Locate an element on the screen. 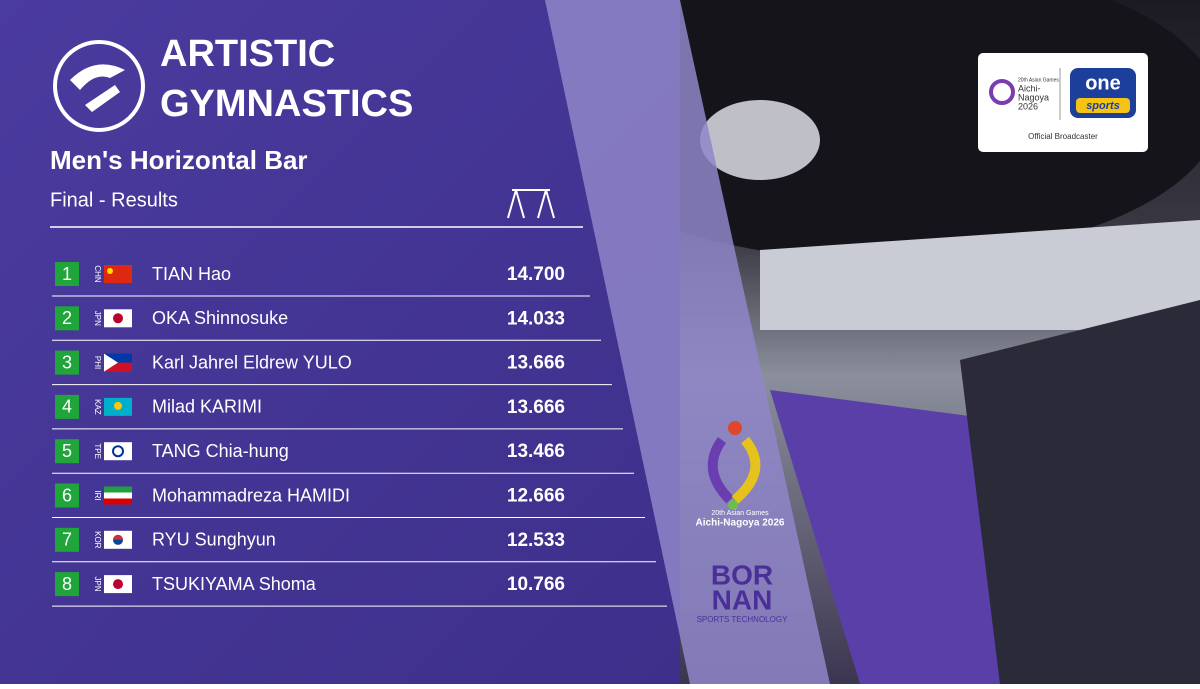  result-row: 4 KAZ Milad KARIMI 13.666 is located at coordinates (337, 412).